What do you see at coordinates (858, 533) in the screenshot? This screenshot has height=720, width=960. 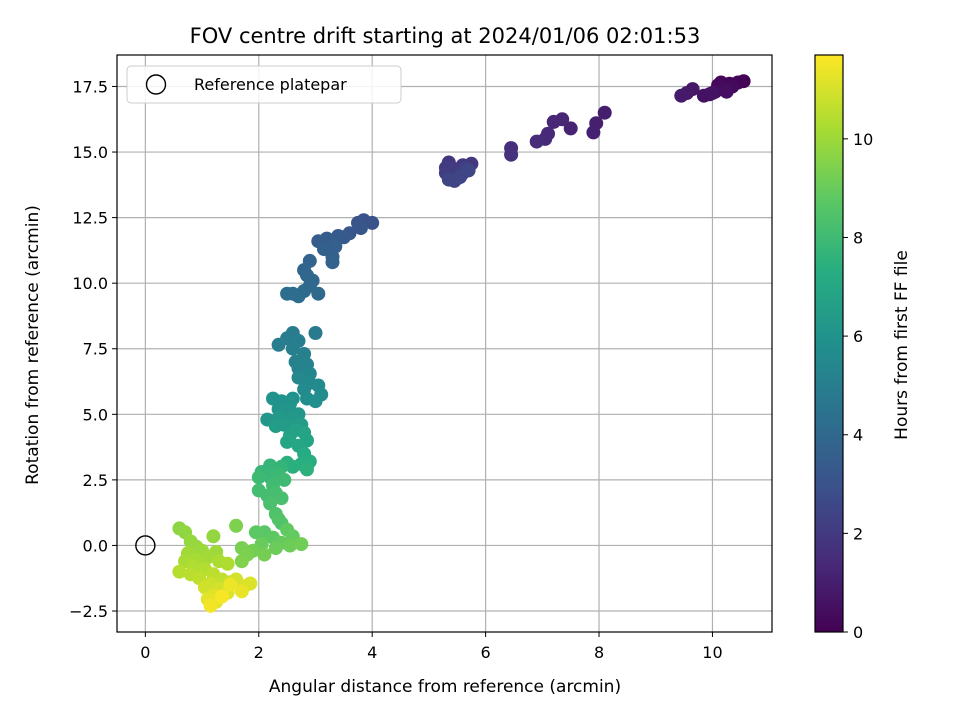 I see `colorbar-tick-label: 2` at bounding box center [858, 533].